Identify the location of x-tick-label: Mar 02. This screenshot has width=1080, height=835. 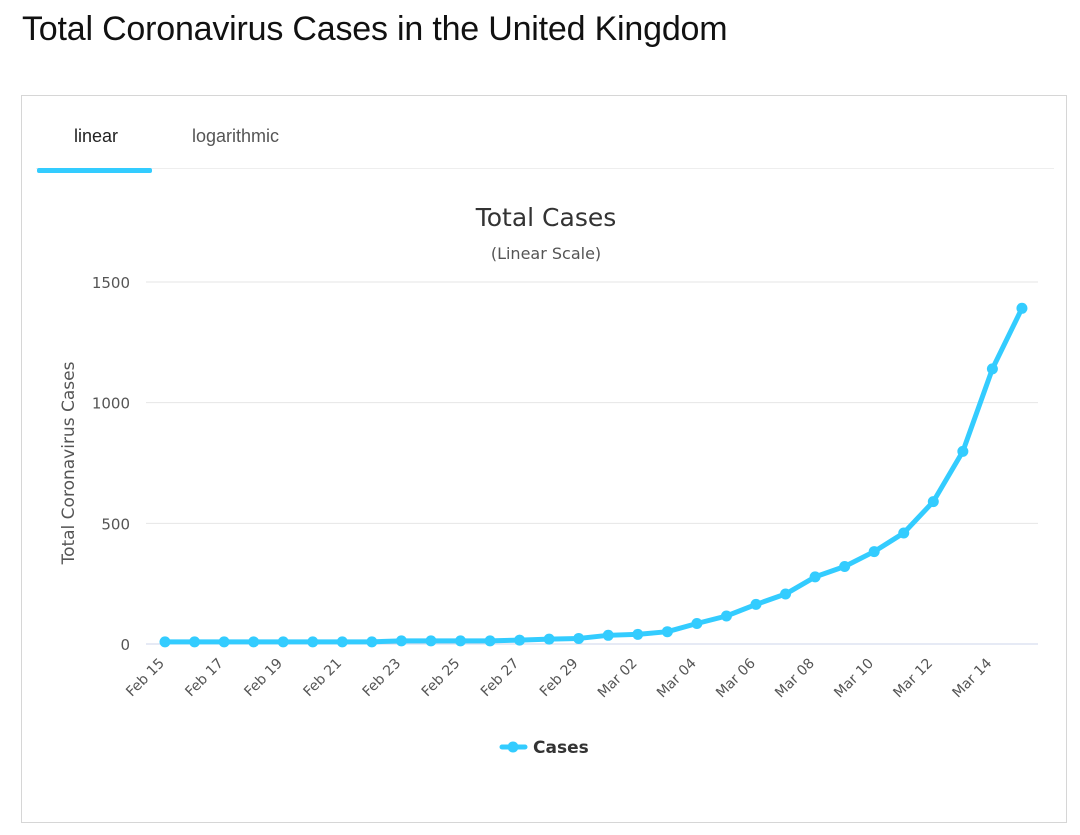
(618, 679).